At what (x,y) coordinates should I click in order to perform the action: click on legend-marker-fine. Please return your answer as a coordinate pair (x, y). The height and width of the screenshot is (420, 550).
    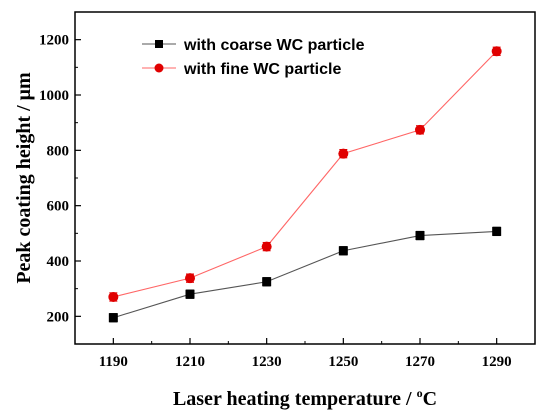
    Looking at the image, I should click on (159, 68).